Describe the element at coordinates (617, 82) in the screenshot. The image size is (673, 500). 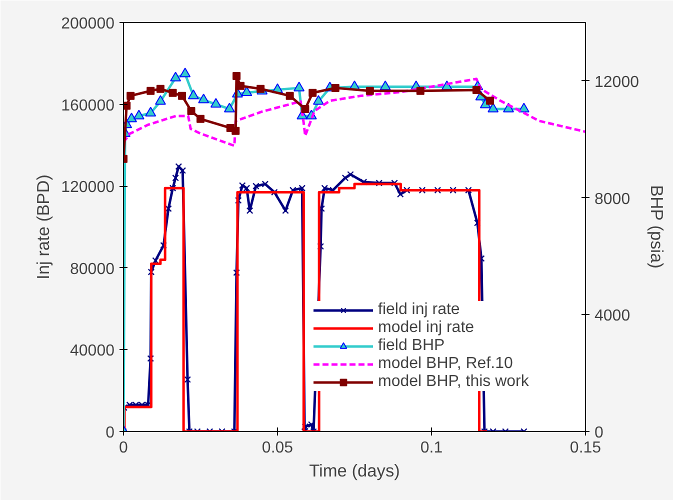
I see `y2-tick-label: 12000` at that location.